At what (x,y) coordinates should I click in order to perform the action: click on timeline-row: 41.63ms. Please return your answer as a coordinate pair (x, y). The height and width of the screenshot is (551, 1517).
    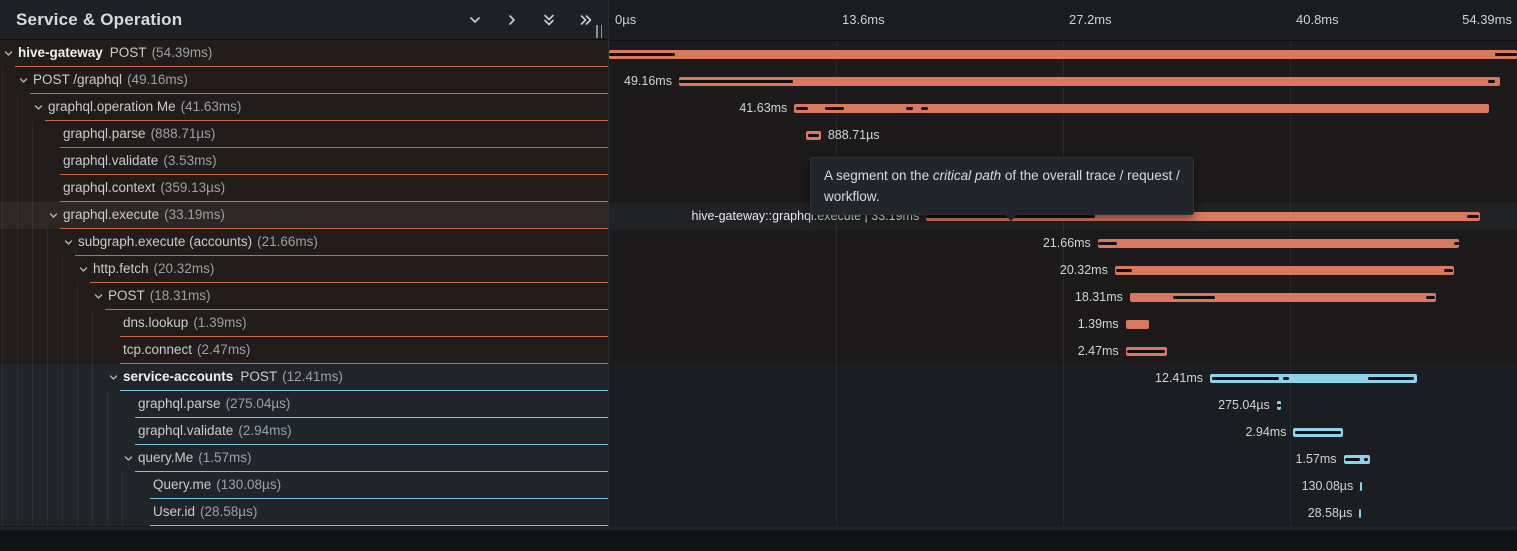
    Looking at the image, I should click on (1063, 108).